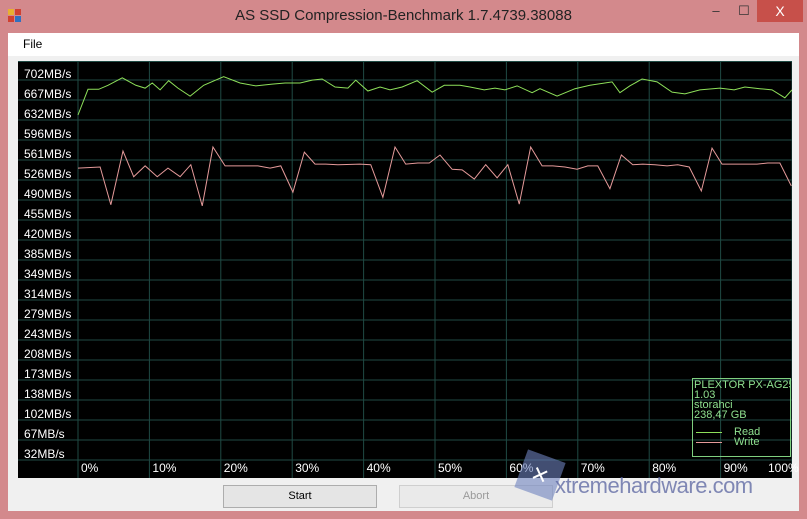  What do you see at coordinates (744, 10) in the screenshot?
I see `maximize-button: ☐` at bounding box center [744, 10].